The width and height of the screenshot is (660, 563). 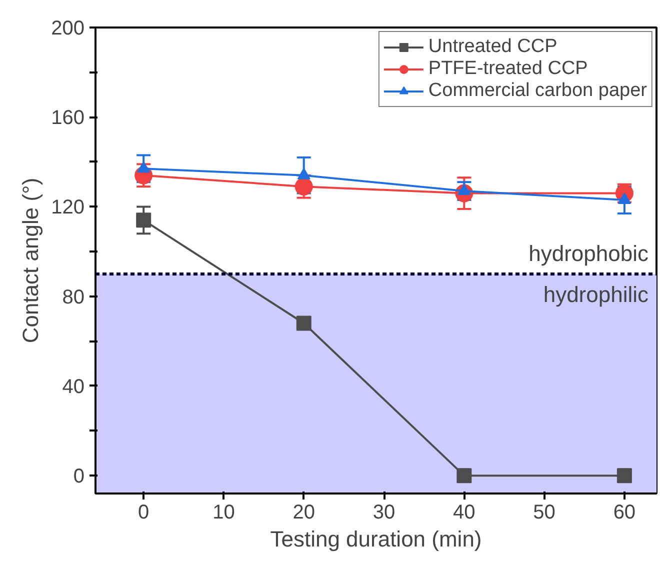 What do you see at coordinates (493, 47) in the screenshot?
I see `legend-label: Untreated CCP` at bounding box center [493, 47].